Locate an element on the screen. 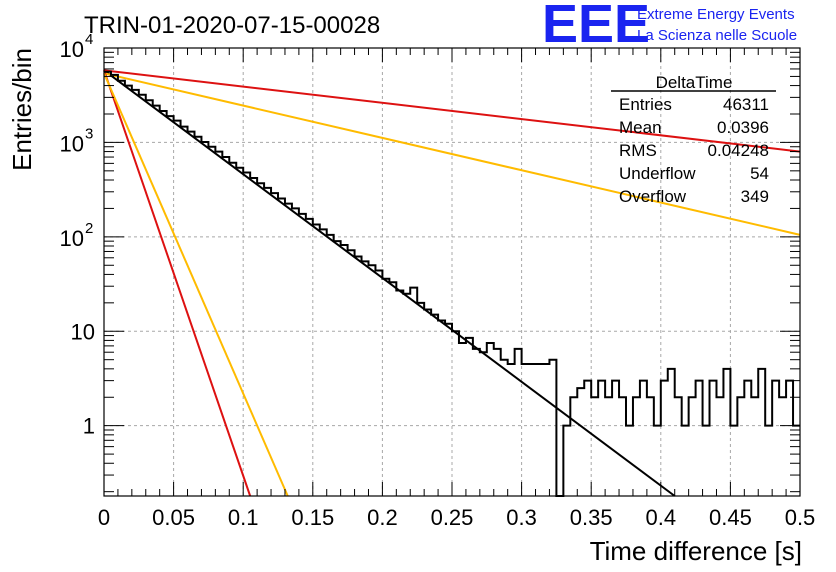  x-tick-label: 0.35 is located at coordinates (591, 517).